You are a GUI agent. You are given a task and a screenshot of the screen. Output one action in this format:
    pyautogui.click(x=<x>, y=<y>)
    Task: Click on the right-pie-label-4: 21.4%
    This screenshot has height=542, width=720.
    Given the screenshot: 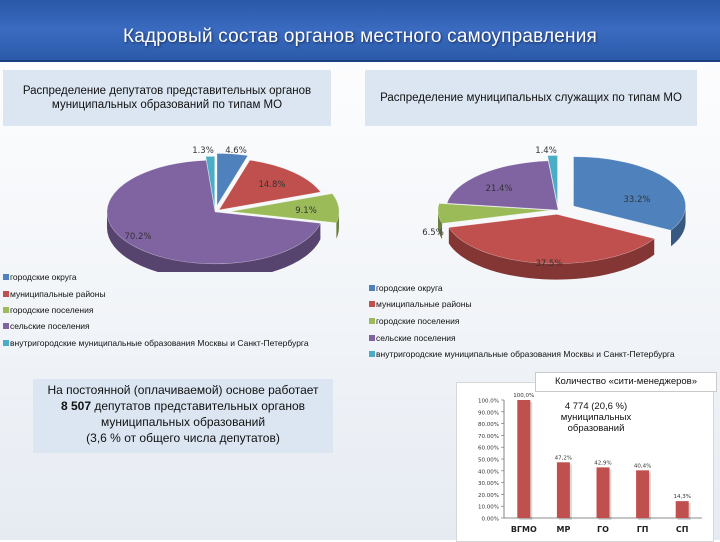 What is the action you would take?
    pyautogui.click(x=498, y=189)
    